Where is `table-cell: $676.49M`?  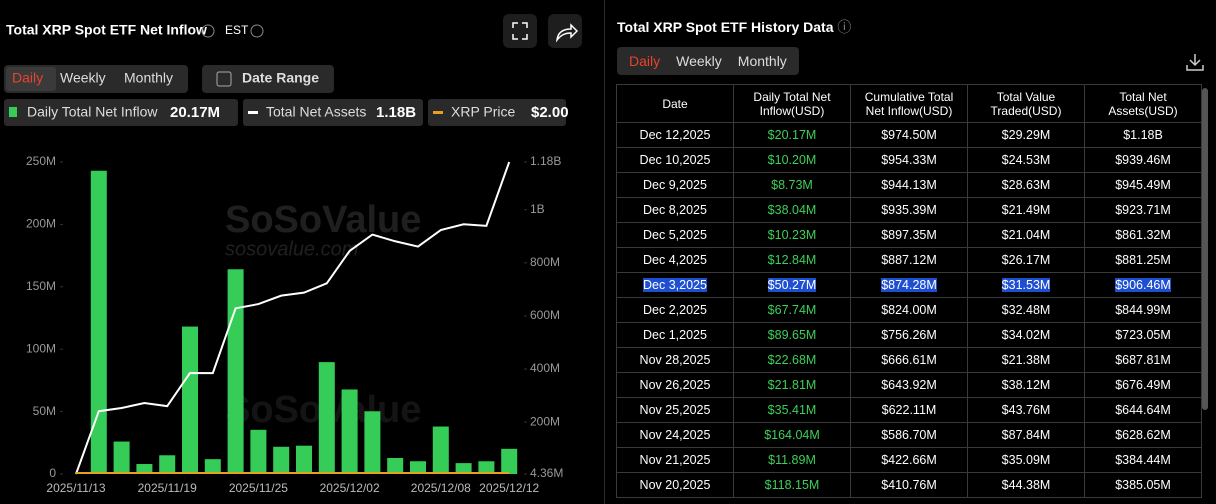
table-cell: $676.49M is located at coordinates (1143, 385).